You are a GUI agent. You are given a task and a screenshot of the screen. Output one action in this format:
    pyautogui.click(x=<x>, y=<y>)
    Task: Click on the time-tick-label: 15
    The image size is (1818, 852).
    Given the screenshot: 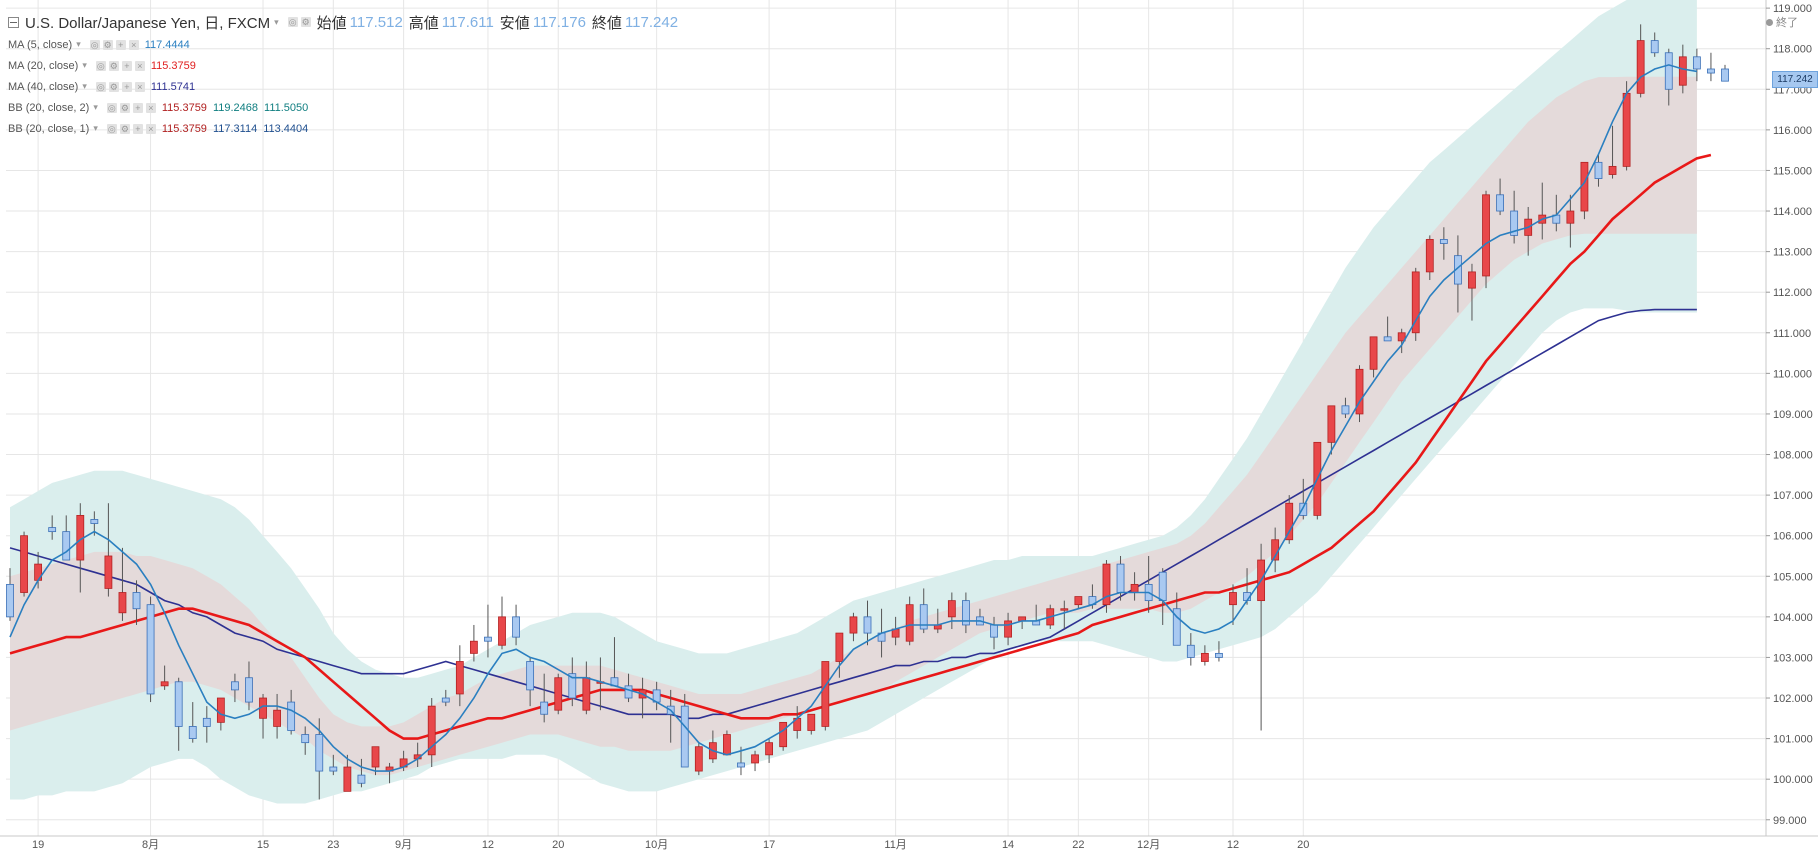 What is the action you would take?
    pyautogui.click(x=263, y=845)
    